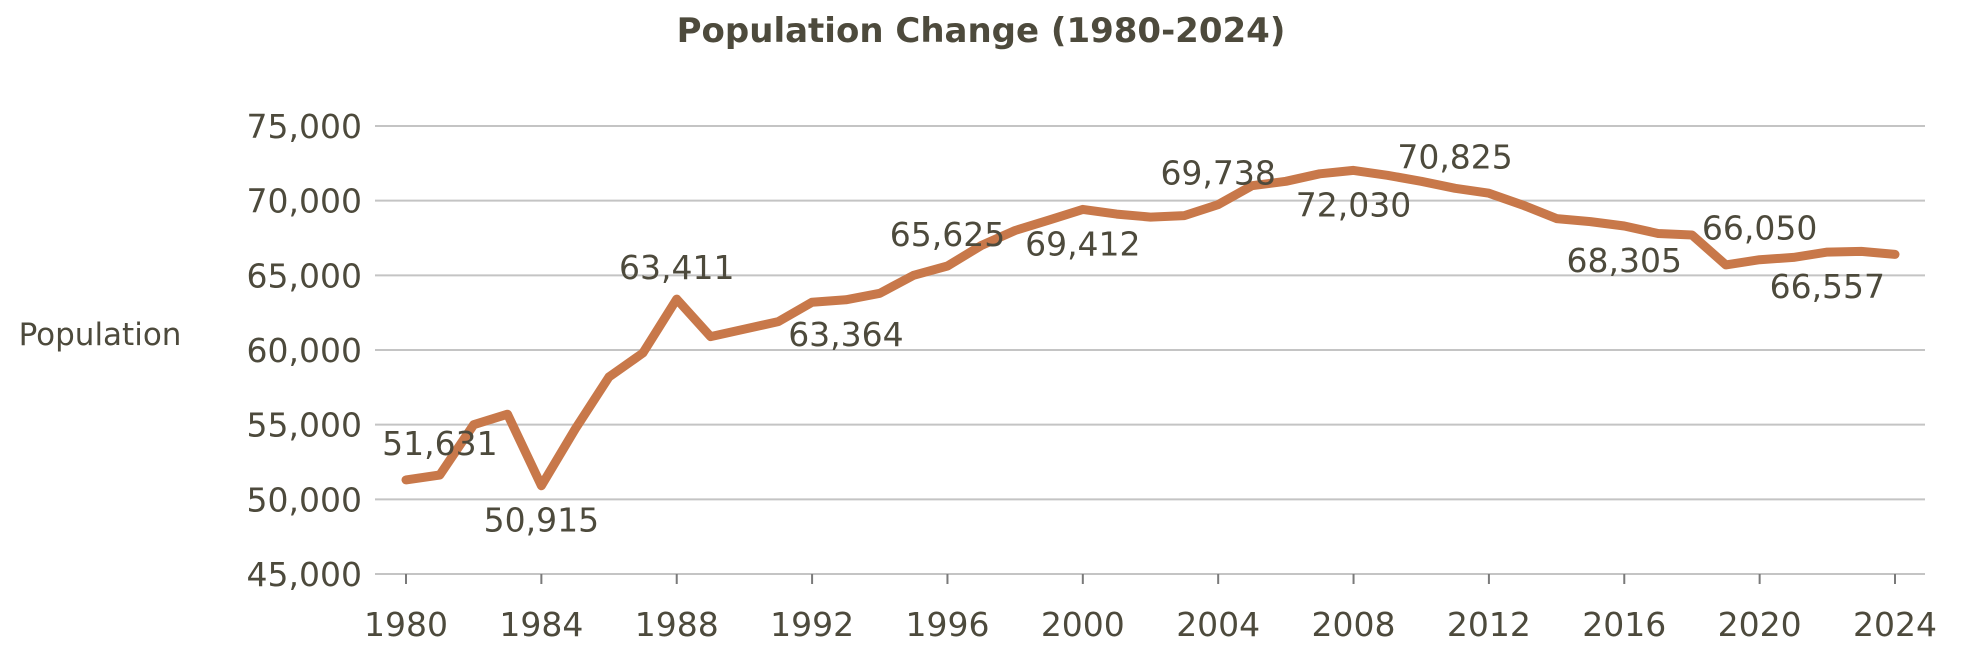 The width and height of the screenshot is (1963, 669). What do you see at coordinates (947, 624) in the screenshot?
I see `x-tick-label: 1996` at bounding box center [947, 624].